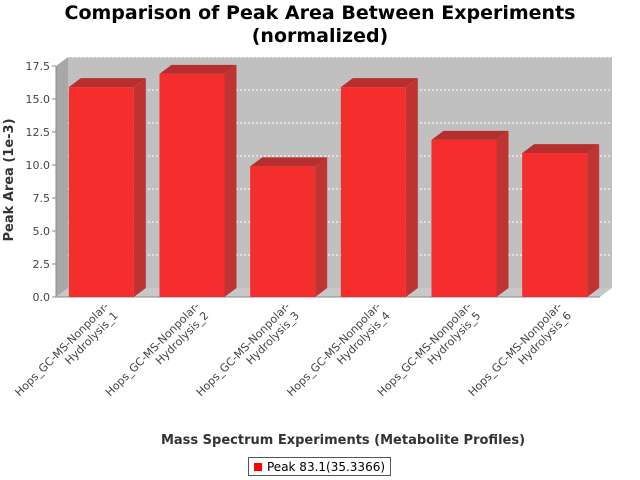  I want to click on legend: Peak 83.1(35.3366), so click(320, 466).